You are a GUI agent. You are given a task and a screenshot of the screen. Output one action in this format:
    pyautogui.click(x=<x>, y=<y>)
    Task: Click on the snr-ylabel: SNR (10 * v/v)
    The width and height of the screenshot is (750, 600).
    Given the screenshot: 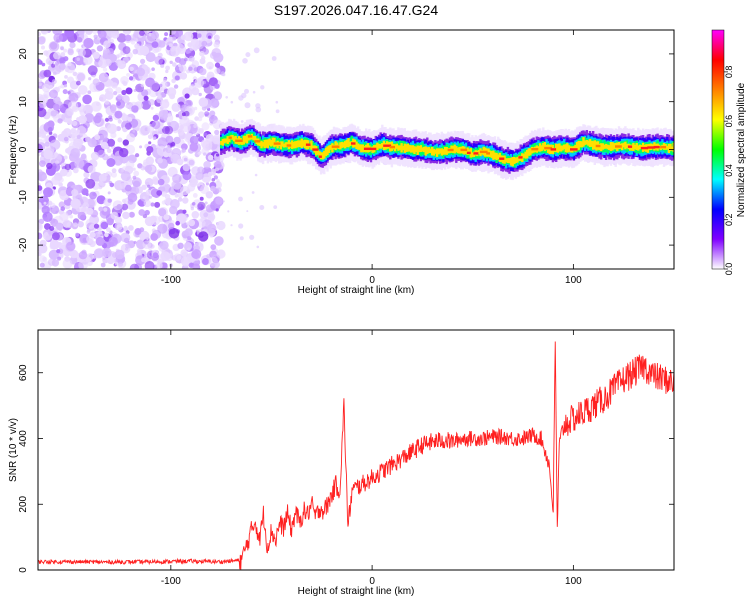 What is the action you would take?
    pyautogui.click(x=13, y=450)
    